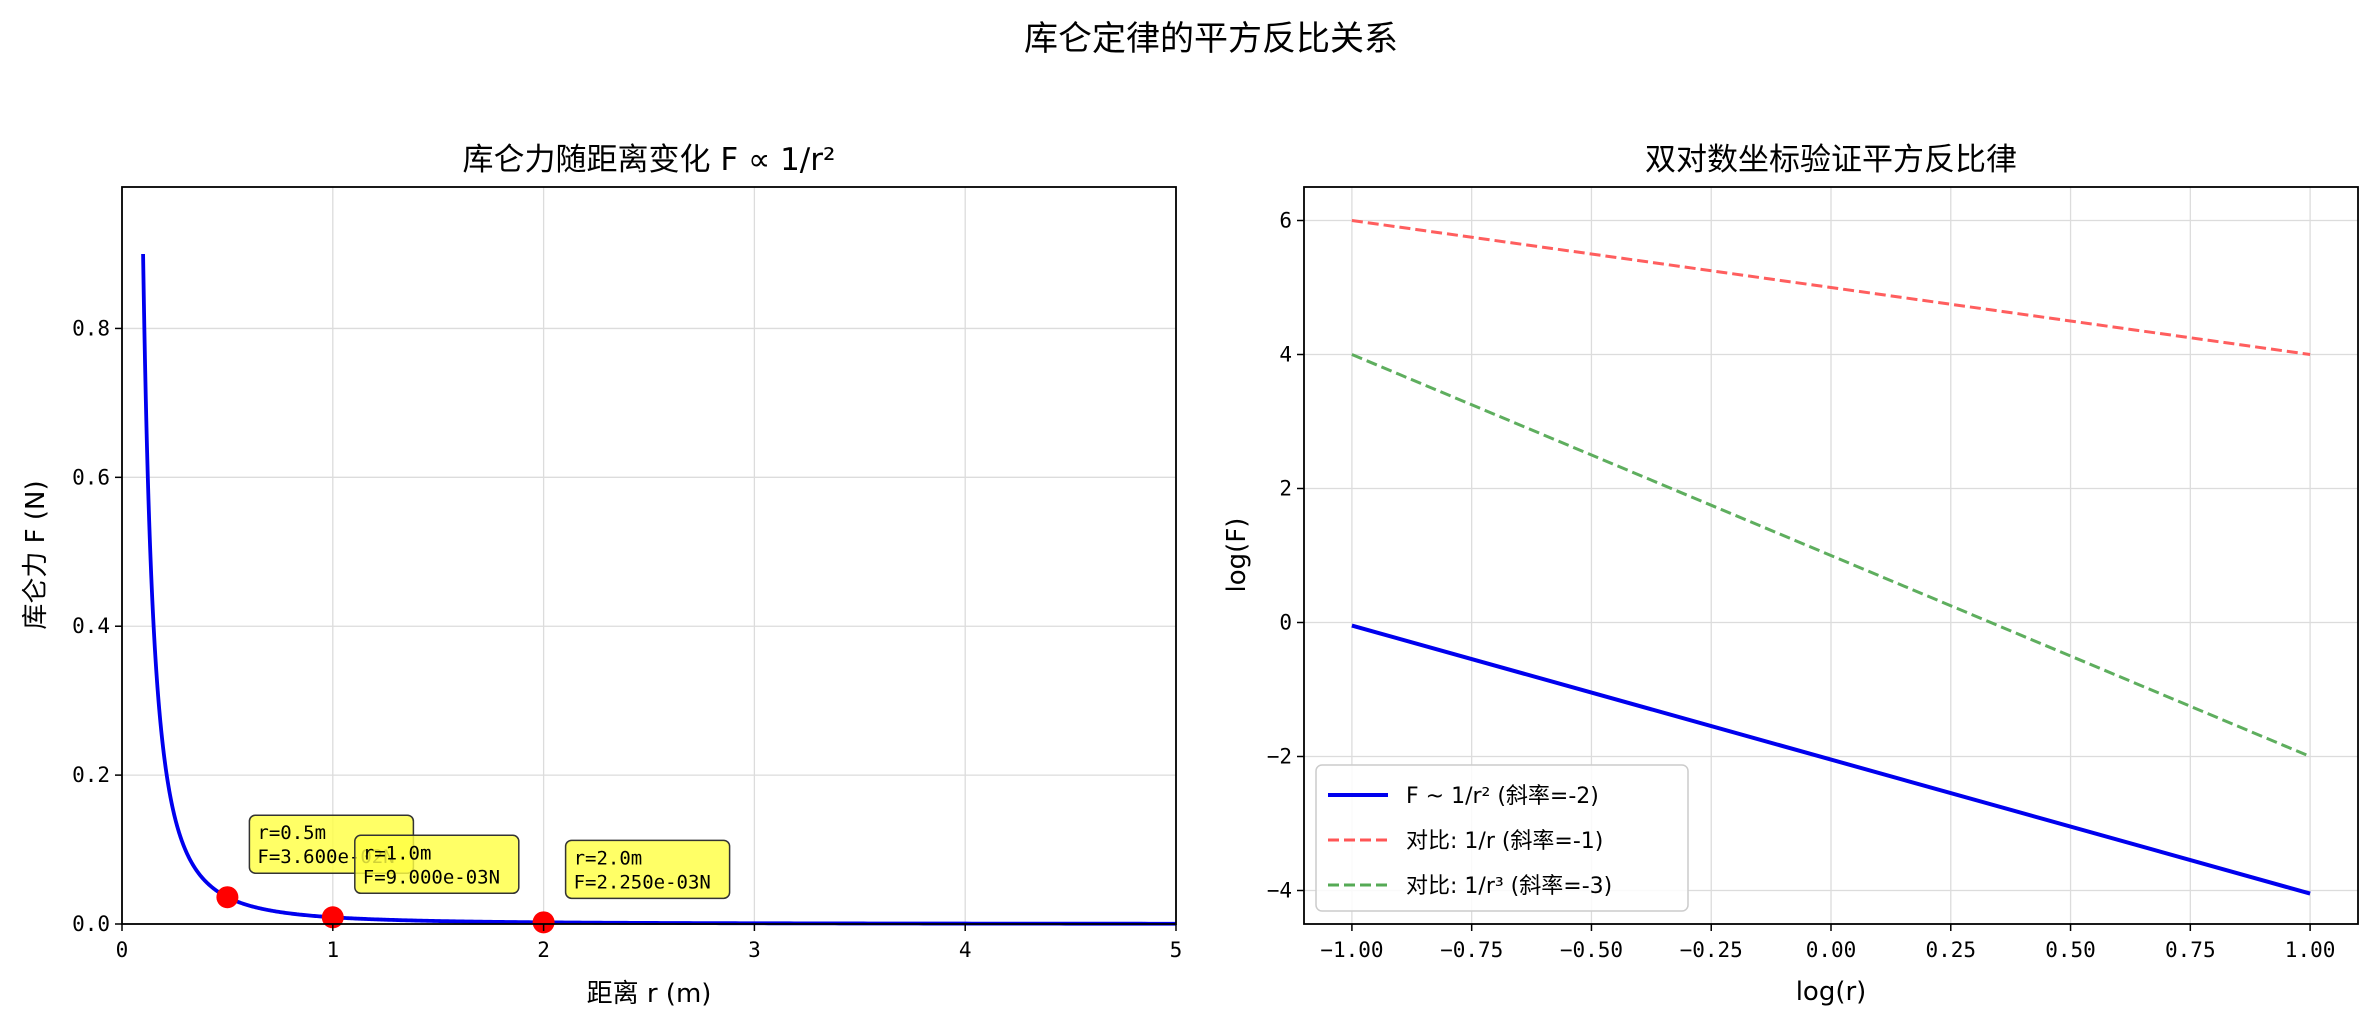 Image resolution: width=2378 pixels, height=1026 pixels. I want to click on right-x-axis-label: log(r), so click(1831, 992).